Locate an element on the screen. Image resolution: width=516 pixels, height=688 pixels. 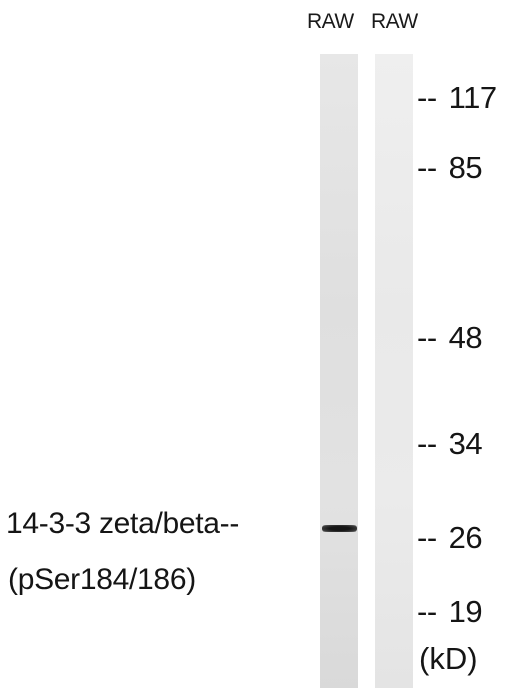
unit-label: (kD) is located at coordinates (448, 658).